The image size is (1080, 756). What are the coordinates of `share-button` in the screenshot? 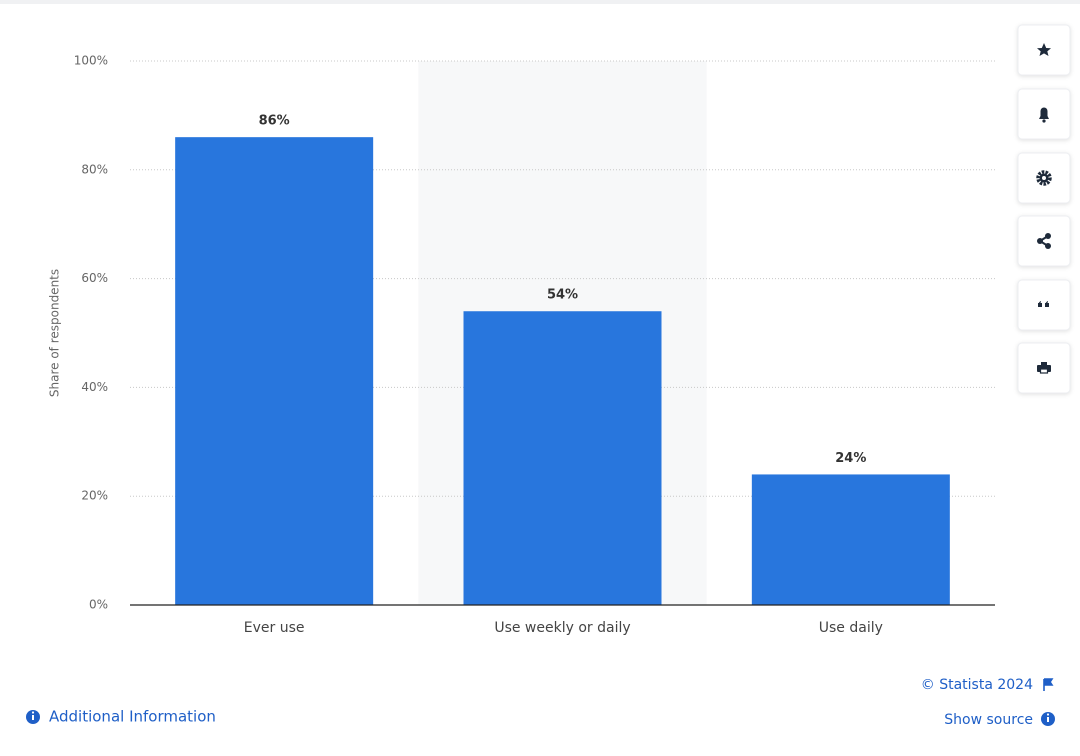 It's located at (1044, 241).